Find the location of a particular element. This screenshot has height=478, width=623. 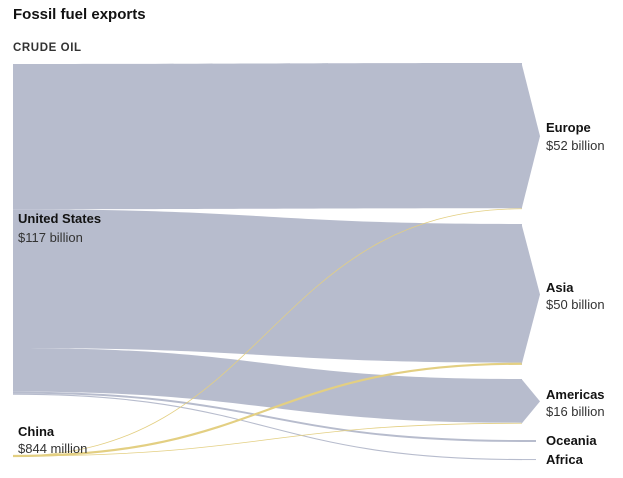

flow-us-to-oceania is located at coordinates (267, 416).